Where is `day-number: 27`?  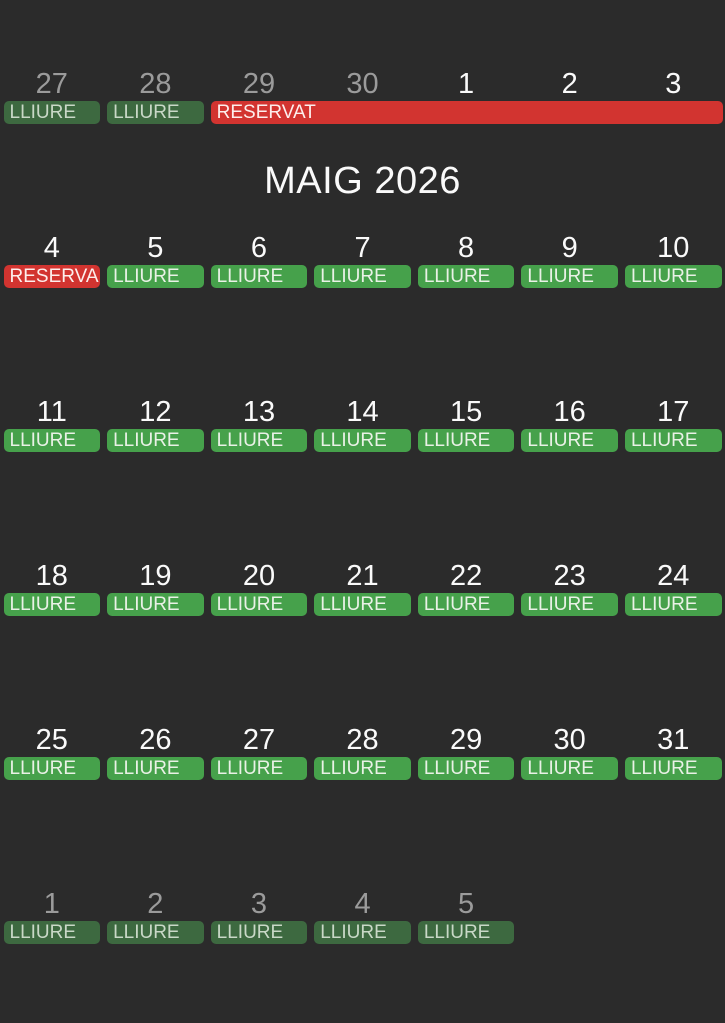 day-number: 27 is located at coordinates (259, 740).